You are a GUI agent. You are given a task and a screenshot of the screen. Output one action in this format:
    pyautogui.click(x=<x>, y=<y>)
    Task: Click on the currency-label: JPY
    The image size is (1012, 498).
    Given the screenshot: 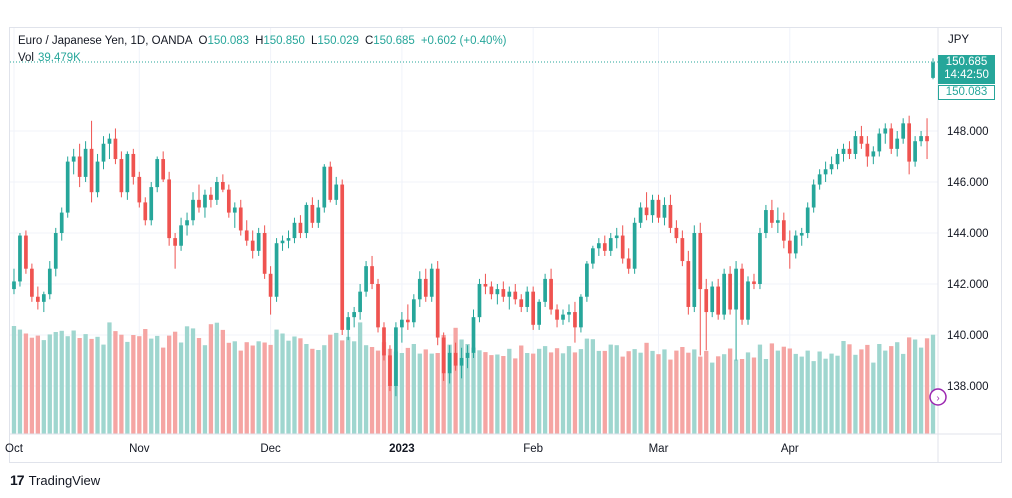 What is the action you would take?
    pyautogui.click(x=959, y=40)
    